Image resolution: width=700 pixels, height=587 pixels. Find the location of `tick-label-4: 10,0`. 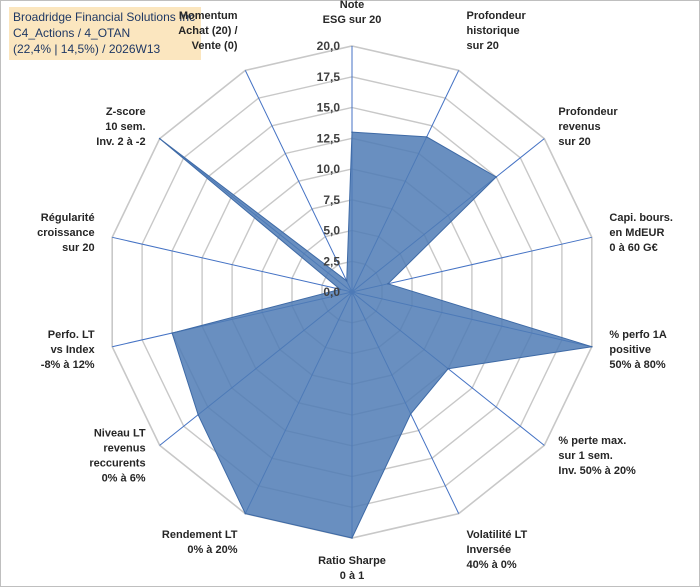

tick-label-4: 10,0 is located at coordinates (329, 169).